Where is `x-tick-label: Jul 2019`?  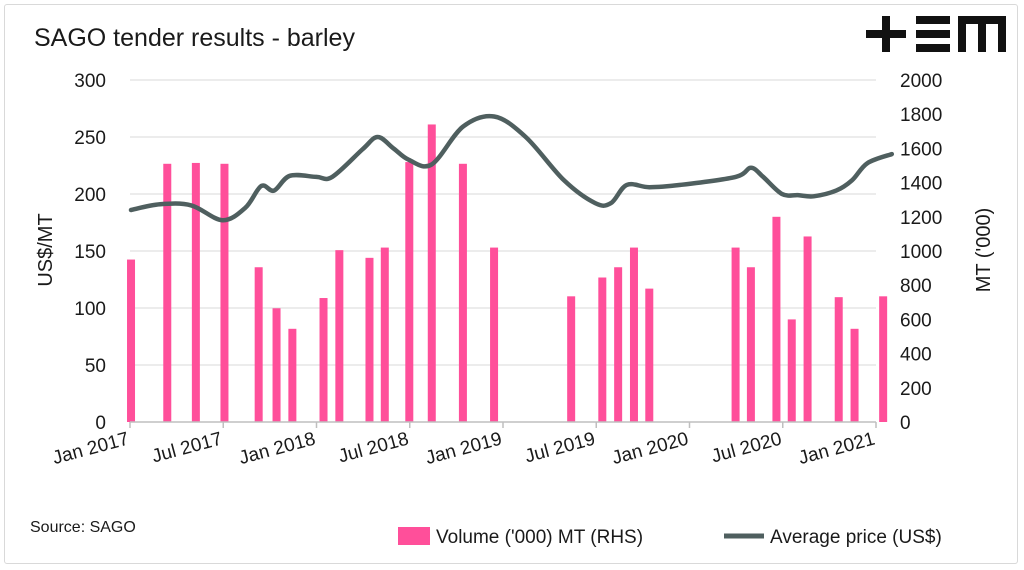
x-tick-label: Jul 2019 is located at coordinates (560, 448).